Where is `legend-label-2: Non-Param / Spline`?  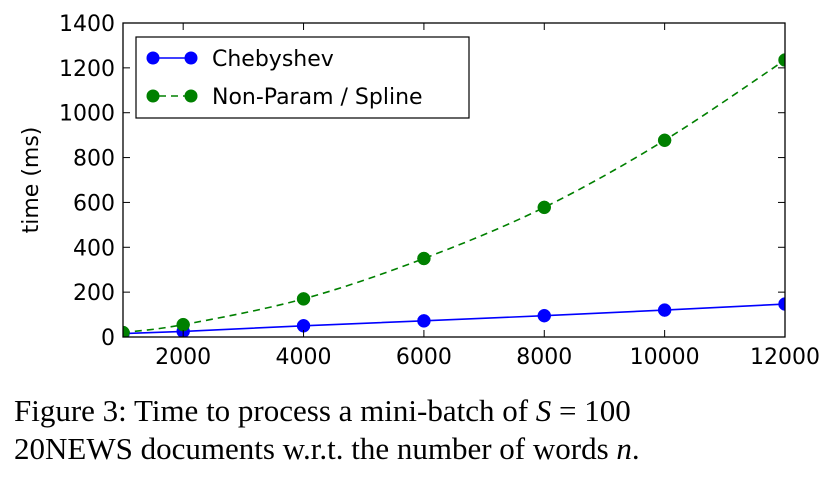
legend-label-2: Non-Param / Spline is located at coordinates (317, 97).